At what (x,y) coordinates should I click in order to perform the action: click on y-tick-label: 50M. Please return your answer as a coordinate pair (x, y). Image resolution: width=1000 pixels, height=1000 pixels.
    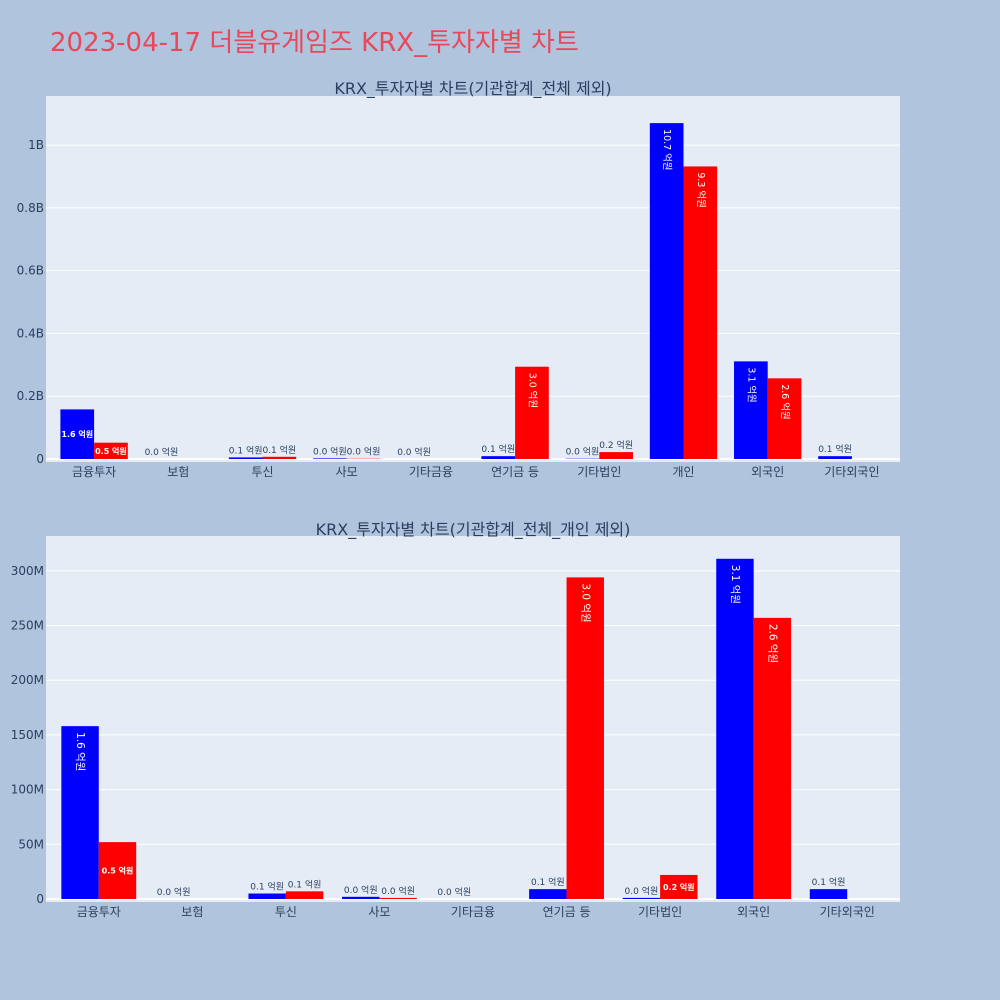
    Looking at the image, I should click on (31, 844).